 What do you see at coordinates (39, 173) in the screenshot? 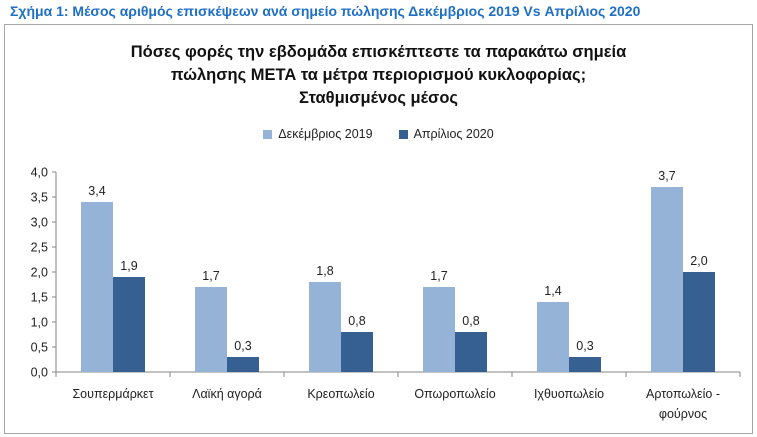
I see `y-tick-label: 4,0` at bounding box center [39, 173].